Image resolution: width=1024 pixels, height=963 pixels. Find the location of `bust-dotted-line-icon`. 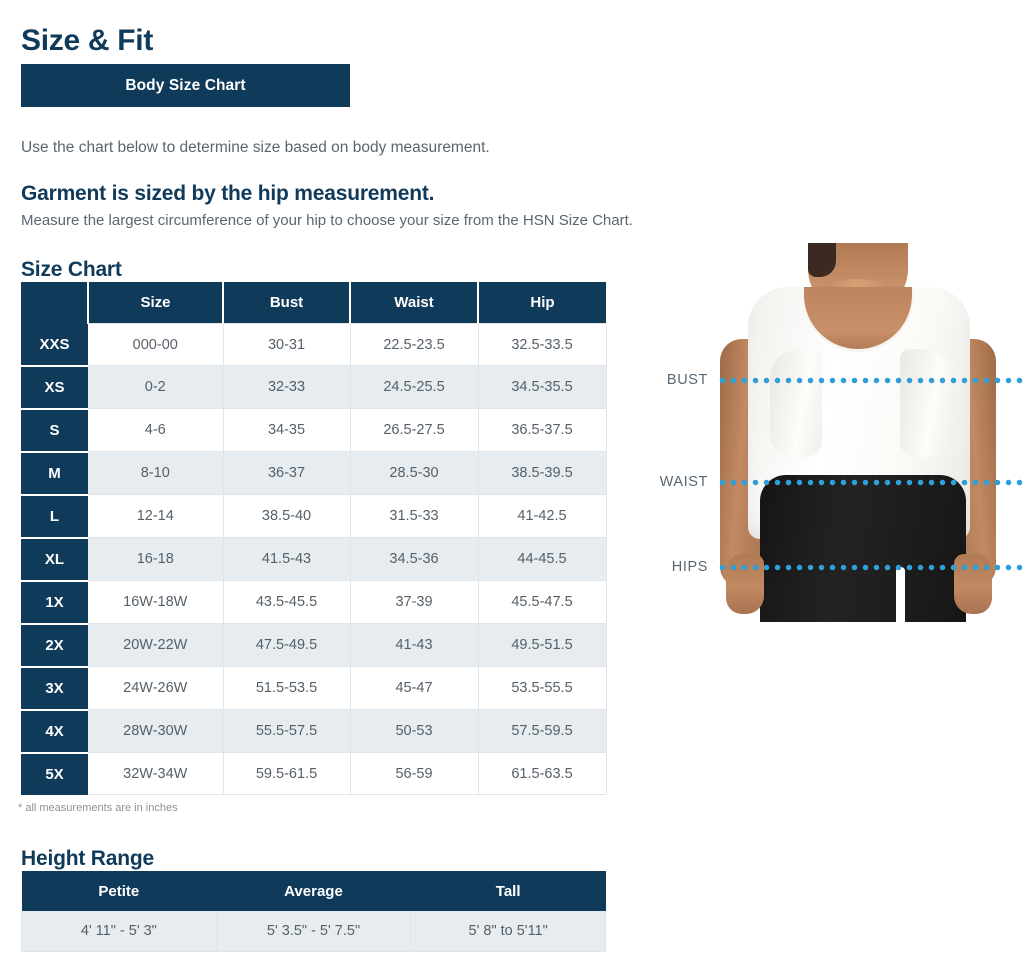

bust-dotted-line-icon is located at coordinates (870, 380).